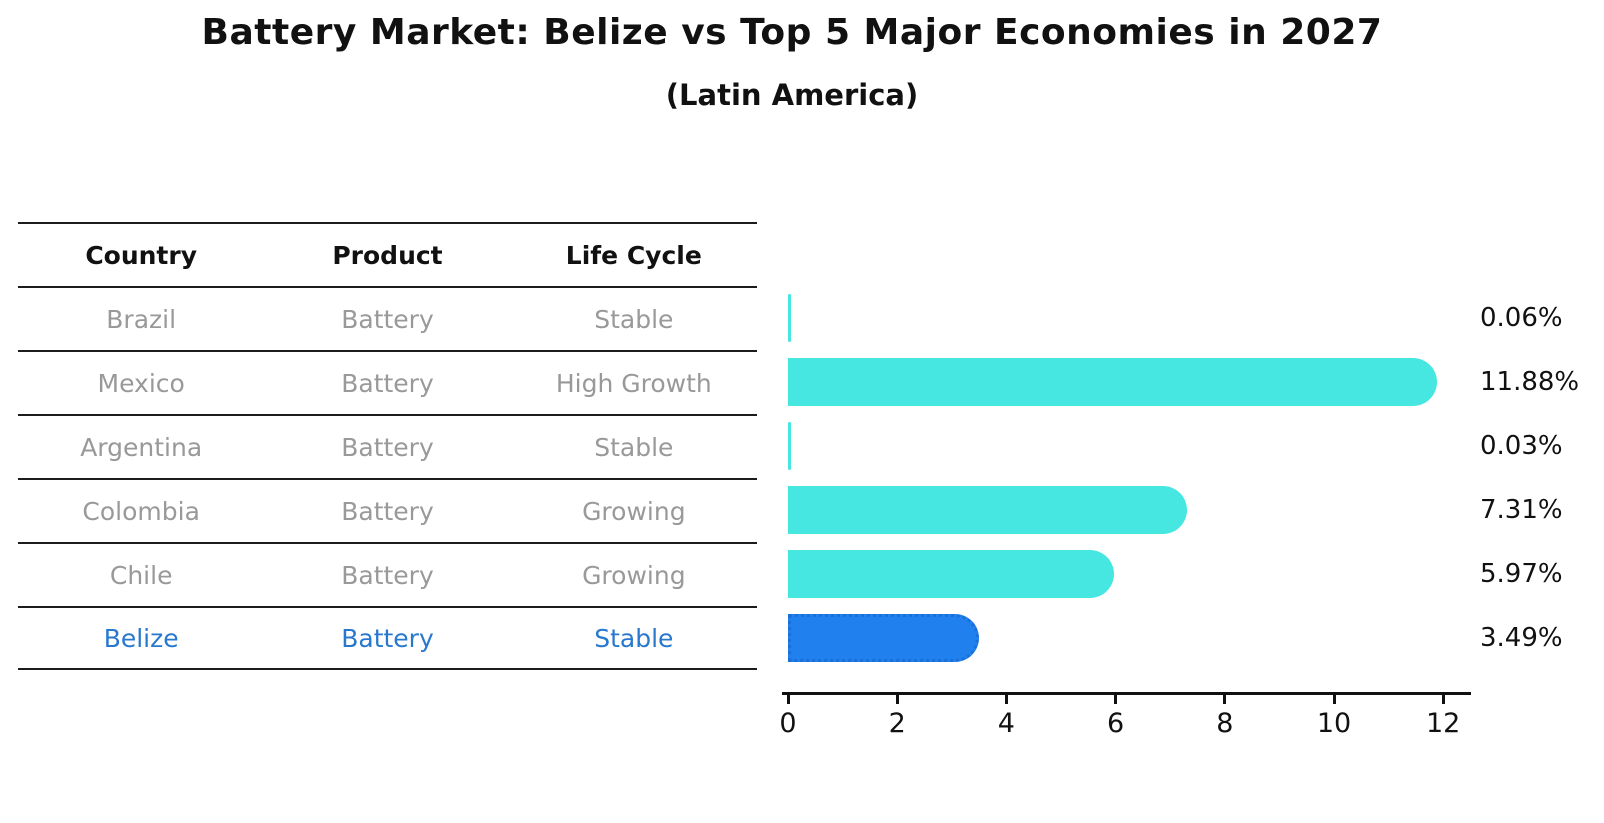 Image resolution: width=1604 pixels, height=823 pixels. I want to click on table-row-chile: Chile Battery Growing, so click(387, 574).